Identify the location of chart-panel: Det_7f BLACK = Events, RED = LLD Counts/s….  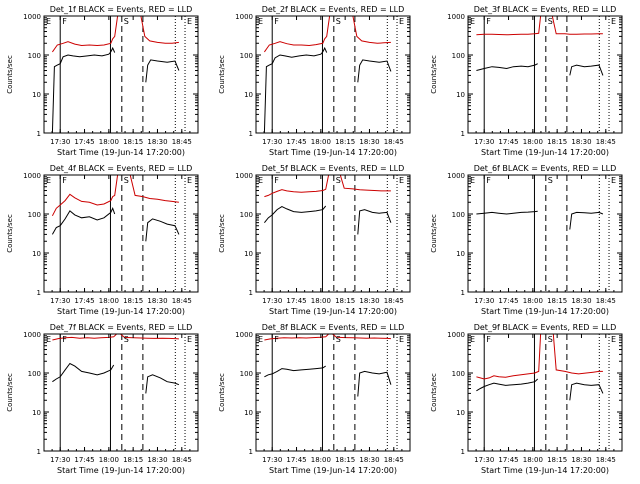
(102, 399).